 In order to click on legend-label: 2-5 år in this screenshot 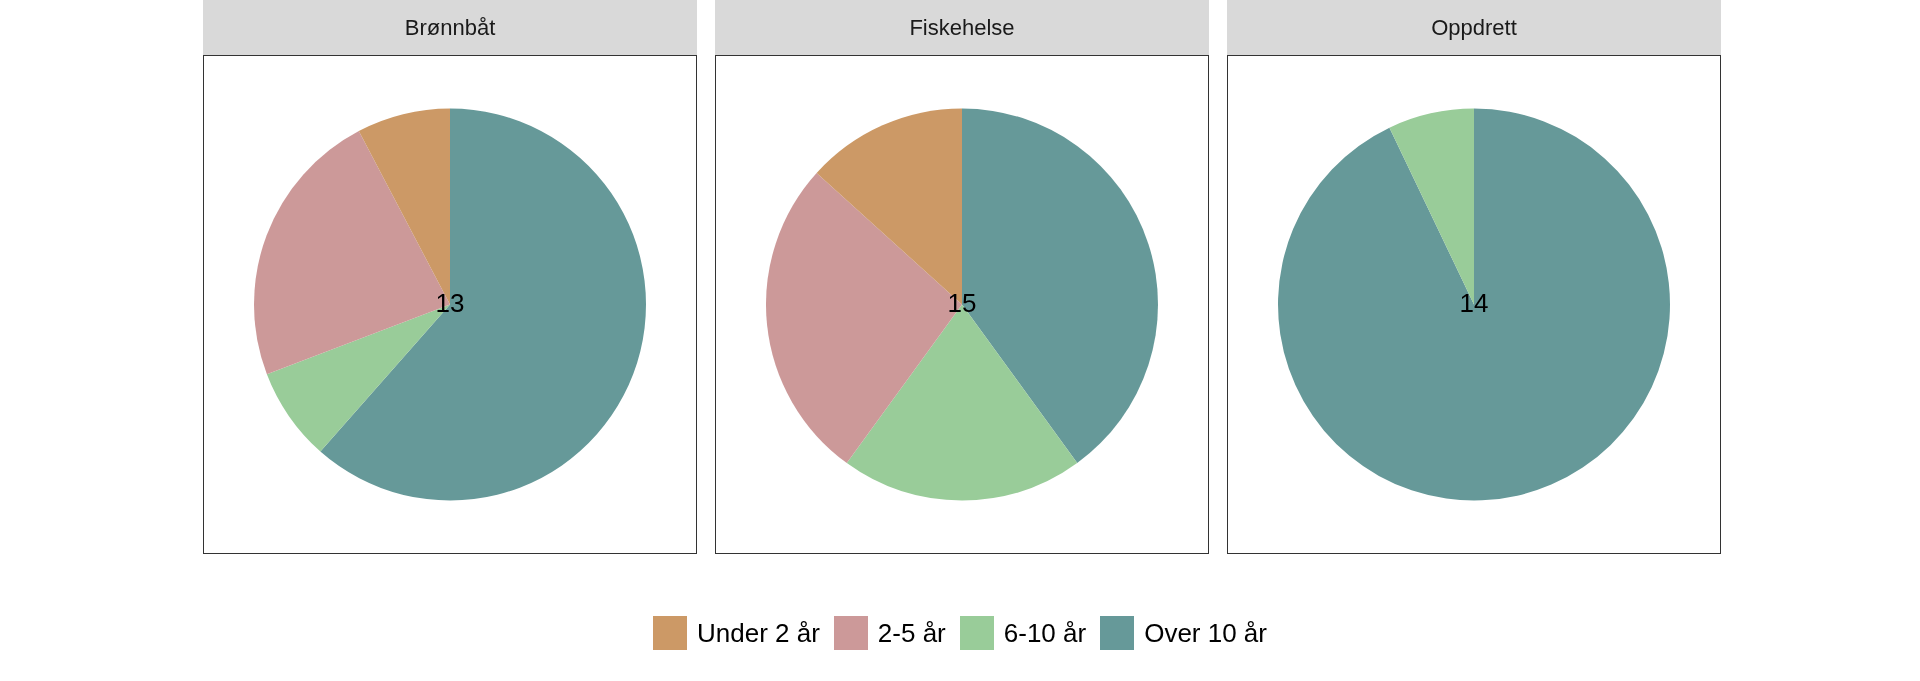, I will do `click(911, 633)`.